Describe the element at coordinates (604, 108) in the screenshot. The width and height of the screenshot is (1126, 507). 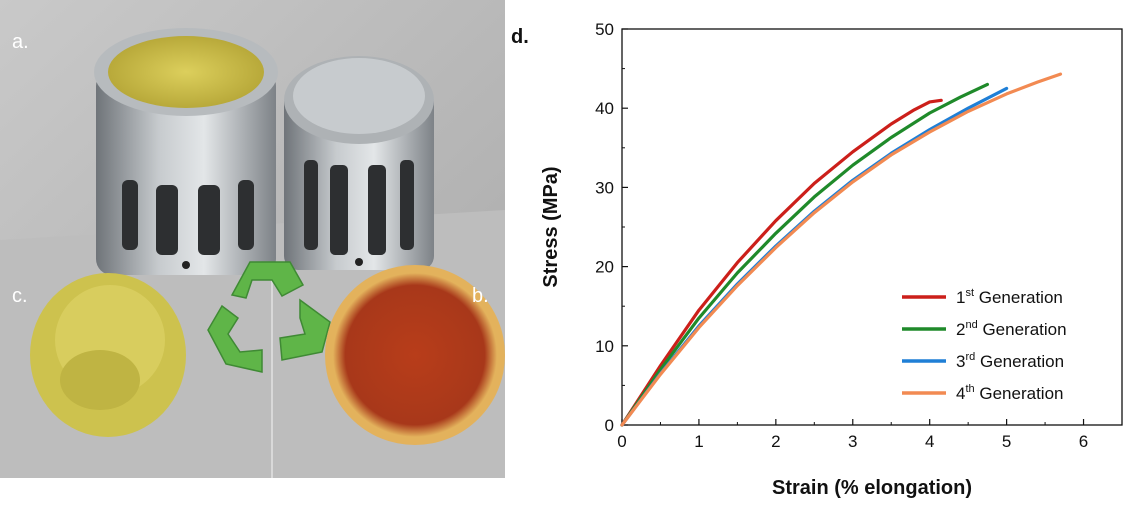
I see `y-tick-label: 40` at that location.